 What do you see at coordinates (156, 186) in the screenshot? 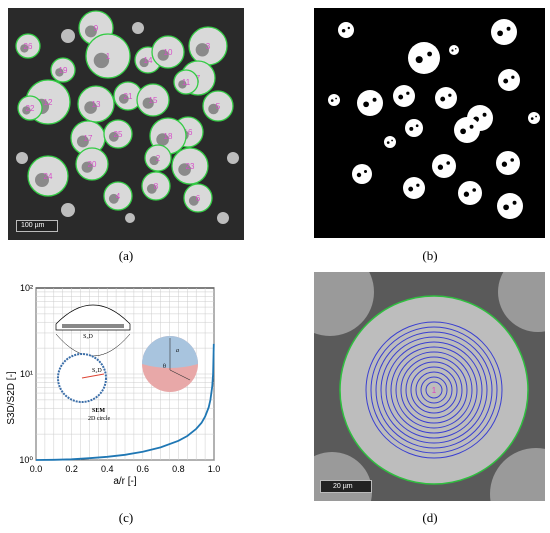
I see `particle-label: 8` at bounding box center [156, 186].